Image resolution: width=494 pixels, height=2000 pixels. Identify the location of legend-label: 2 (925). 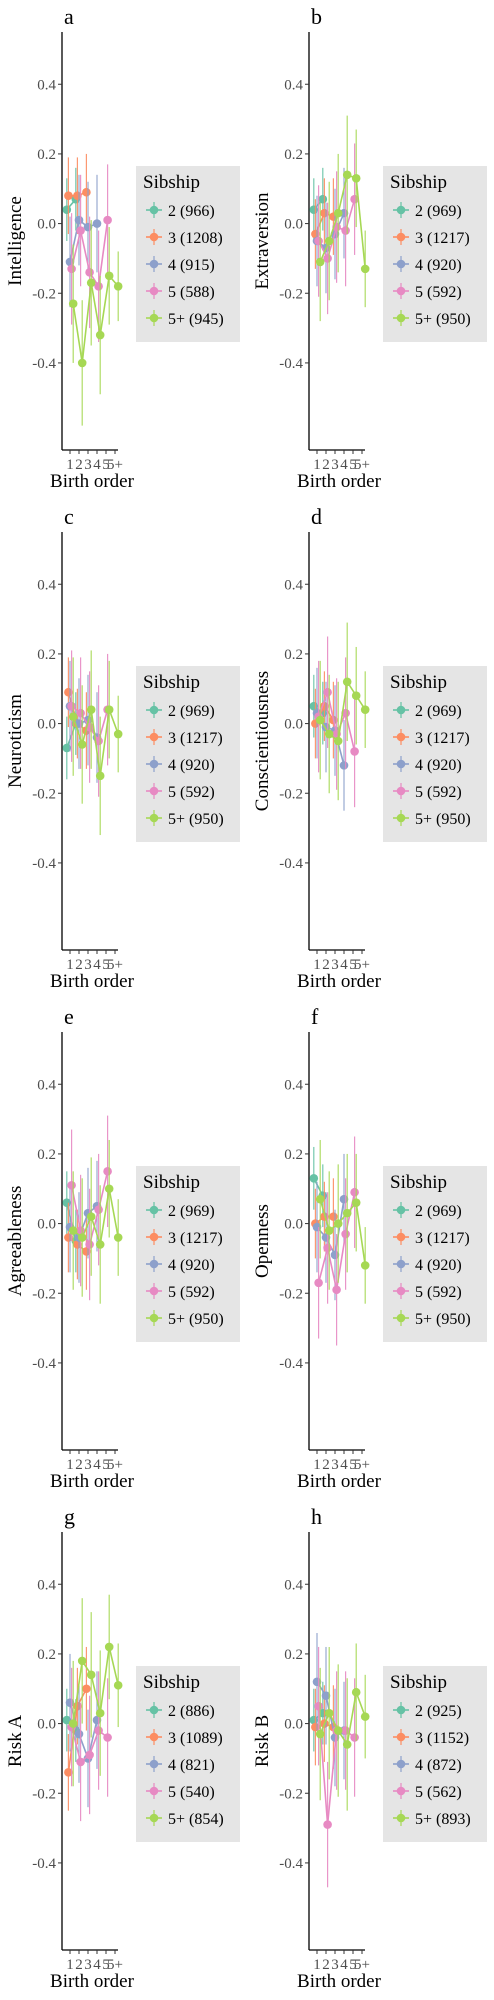
(438, 1711).